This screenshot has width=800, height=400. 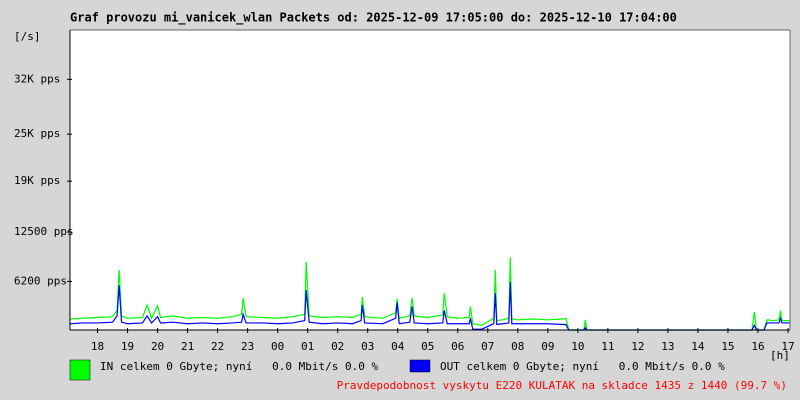 I want to click on y-tick-label: 32K pps, so click(x=37, y=78).